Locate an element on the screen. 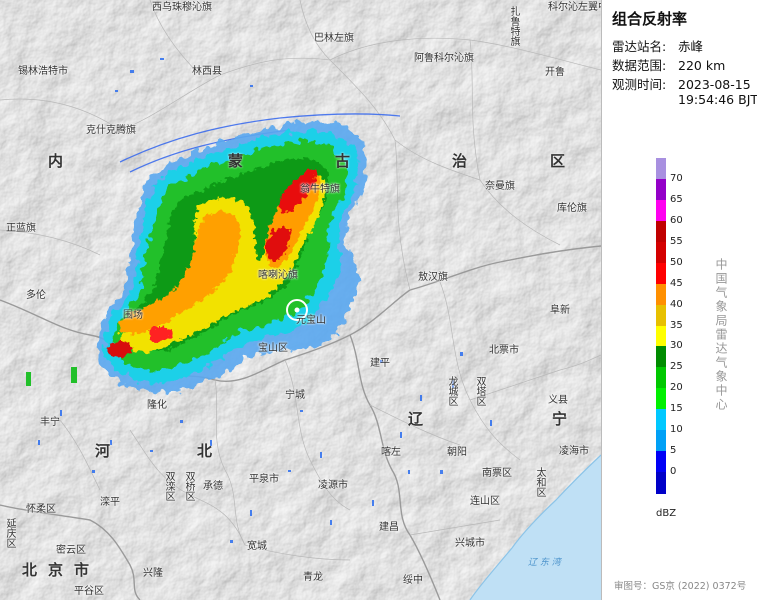  province-label: 蒙 is located at coordinates (236, 161).